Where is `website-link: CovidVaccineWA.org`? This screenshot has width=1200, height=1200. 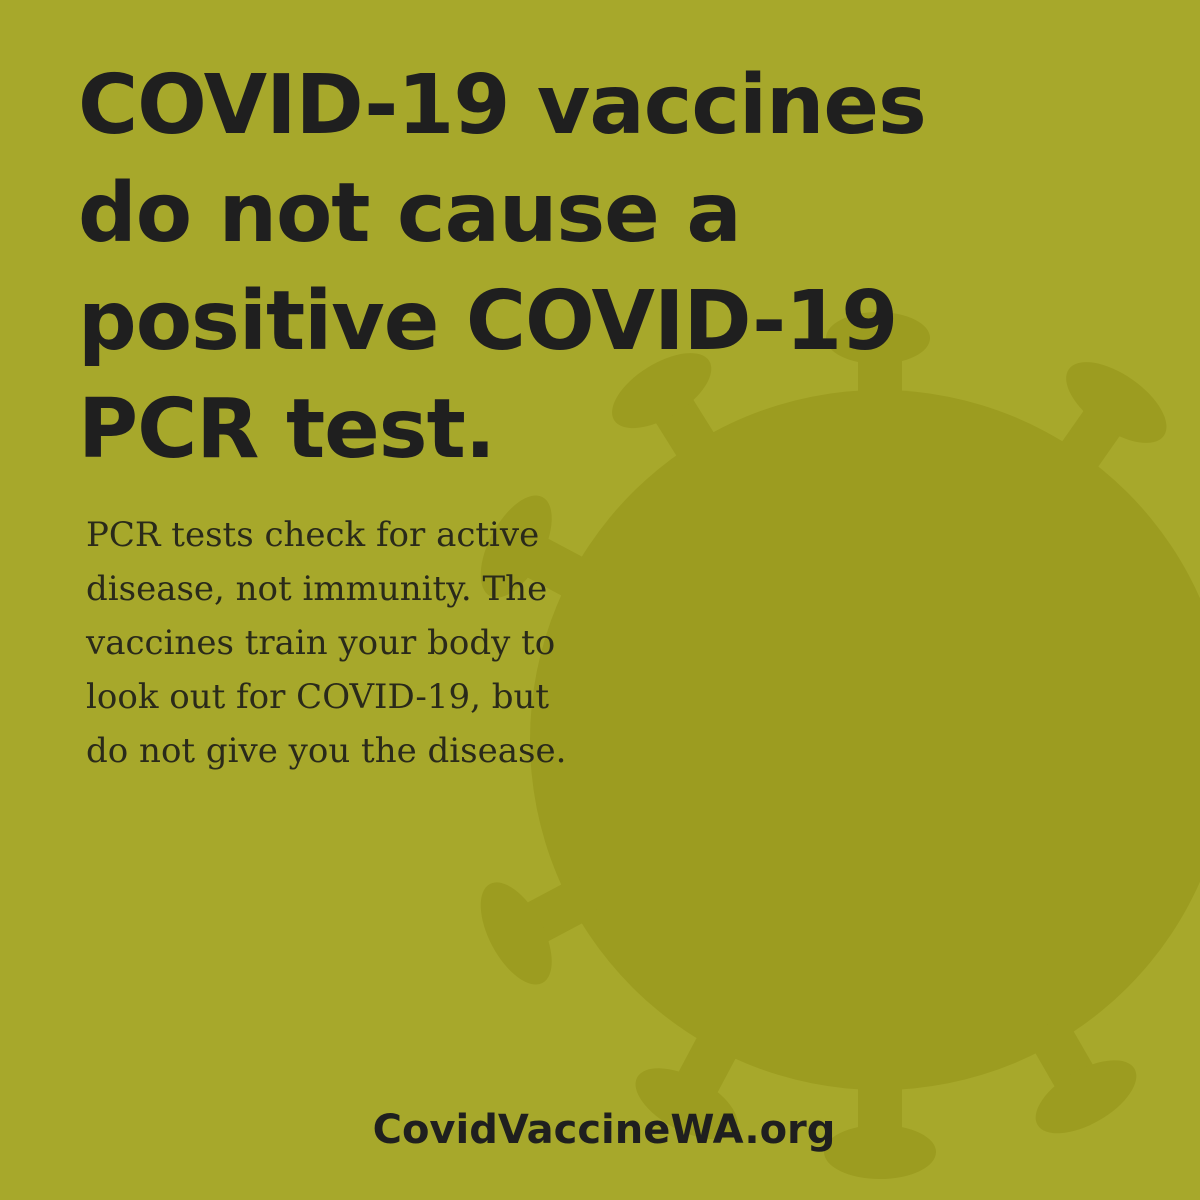 website-link: CovidVaccineWA.org is located at coordinates (604, 1130).